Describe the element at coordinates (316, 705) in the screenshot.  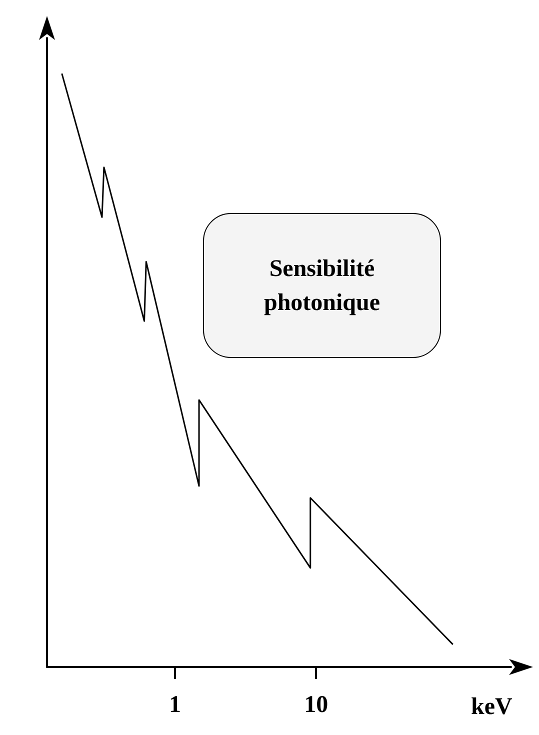
I see `x-tick-label: 10` at that location.